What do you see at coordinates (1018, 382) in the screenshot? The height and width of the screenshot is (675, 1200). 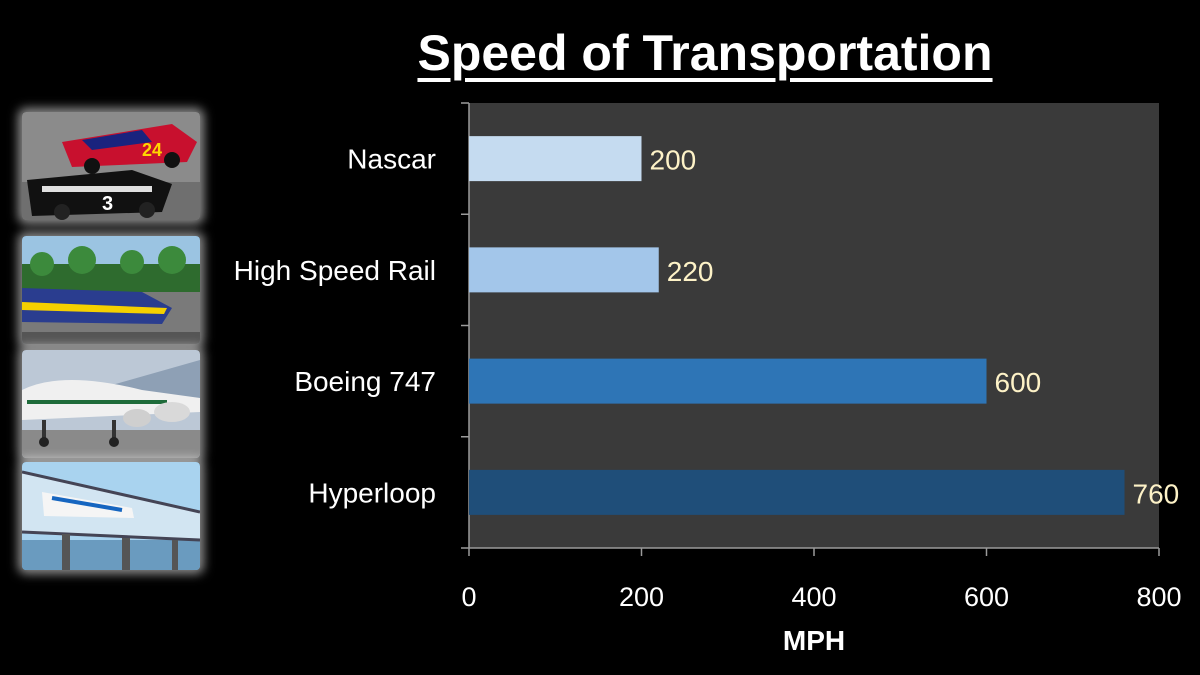 I see `data-label: 600` at bounding box center [1018, 382].